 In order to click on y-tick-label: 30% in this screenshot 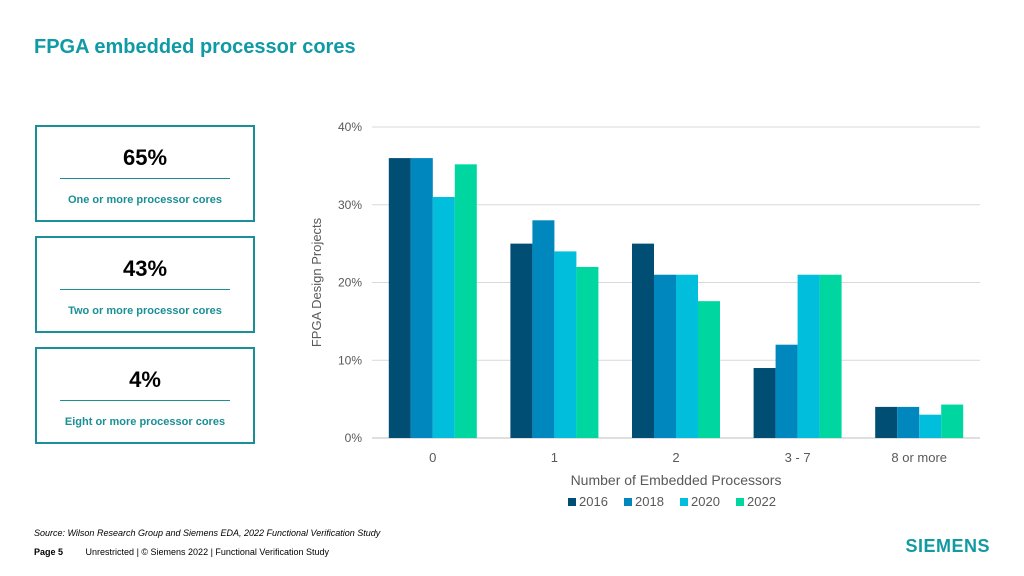, I will do `click(350, 205)`.